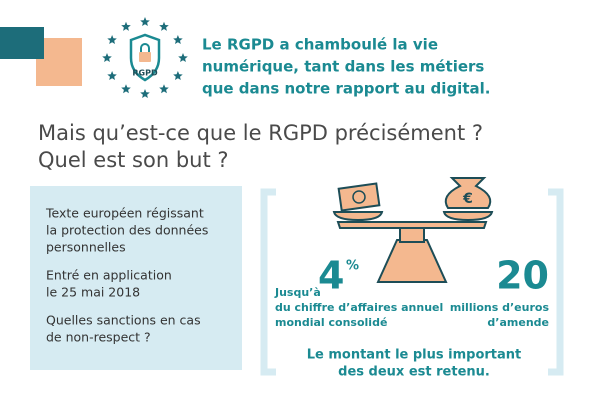 Image resolution: width=600 pixels, height=400 pixels. Describe the element at coordinates (127, 230) in the screenshot. I see `panel-line: la protection des données` at that location.